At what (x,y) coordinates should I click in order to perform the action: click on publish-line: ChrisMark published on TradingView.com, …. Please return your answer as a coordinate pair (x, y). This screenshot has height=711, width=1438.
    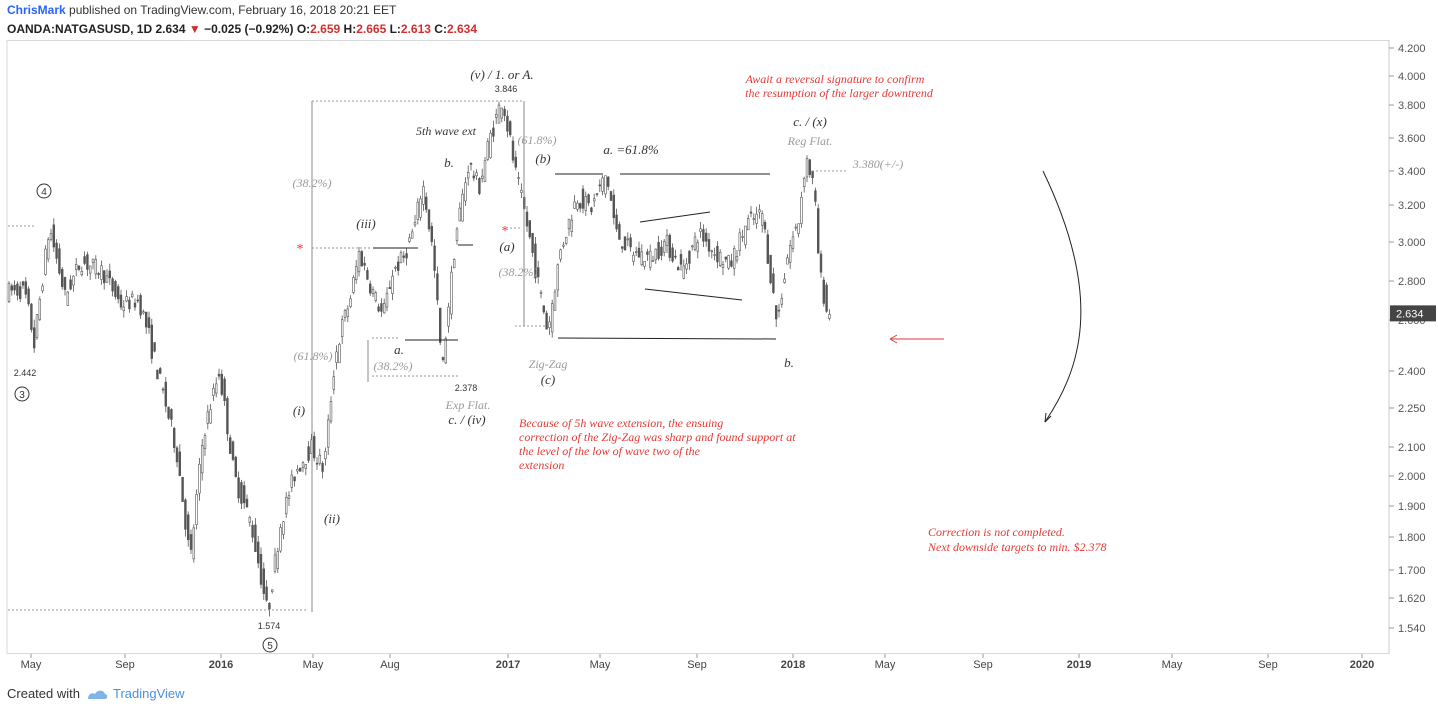
    Looking at the image, I should click on (201, 10).